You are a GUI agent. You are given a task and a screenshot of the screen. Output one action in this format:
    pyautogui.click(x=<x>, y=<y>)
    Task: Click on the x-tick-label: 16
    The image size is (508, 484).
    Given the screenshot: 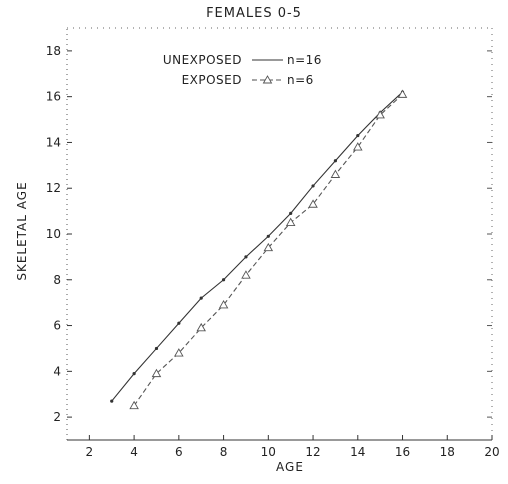 What is the action you would take?
    pyautogui.click(x=402, y=452)
    